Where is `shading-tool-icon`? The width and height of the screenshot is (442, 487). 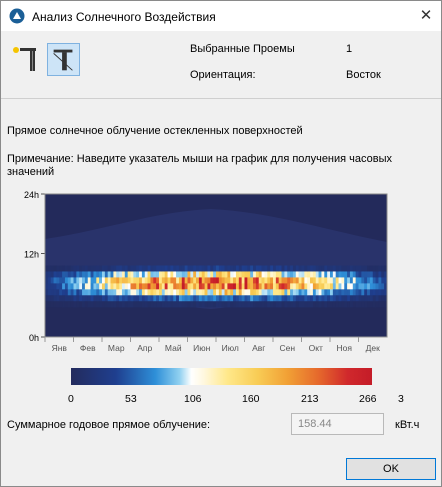
shading-tool-icon is located at coordinates (63, 60).